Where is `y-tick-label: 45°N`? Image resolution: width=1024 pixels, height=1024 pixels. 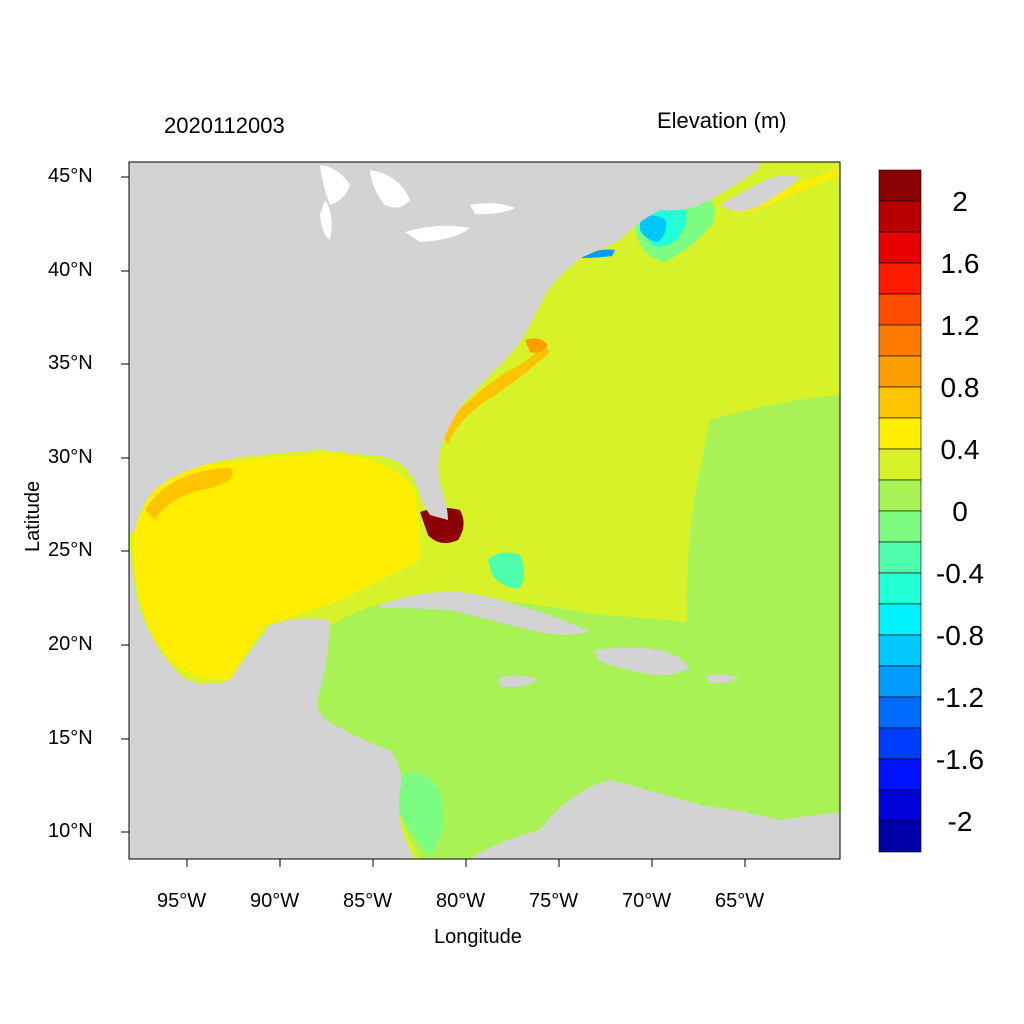
y-tick-label: 45°N is located at coordinates (70, 176).